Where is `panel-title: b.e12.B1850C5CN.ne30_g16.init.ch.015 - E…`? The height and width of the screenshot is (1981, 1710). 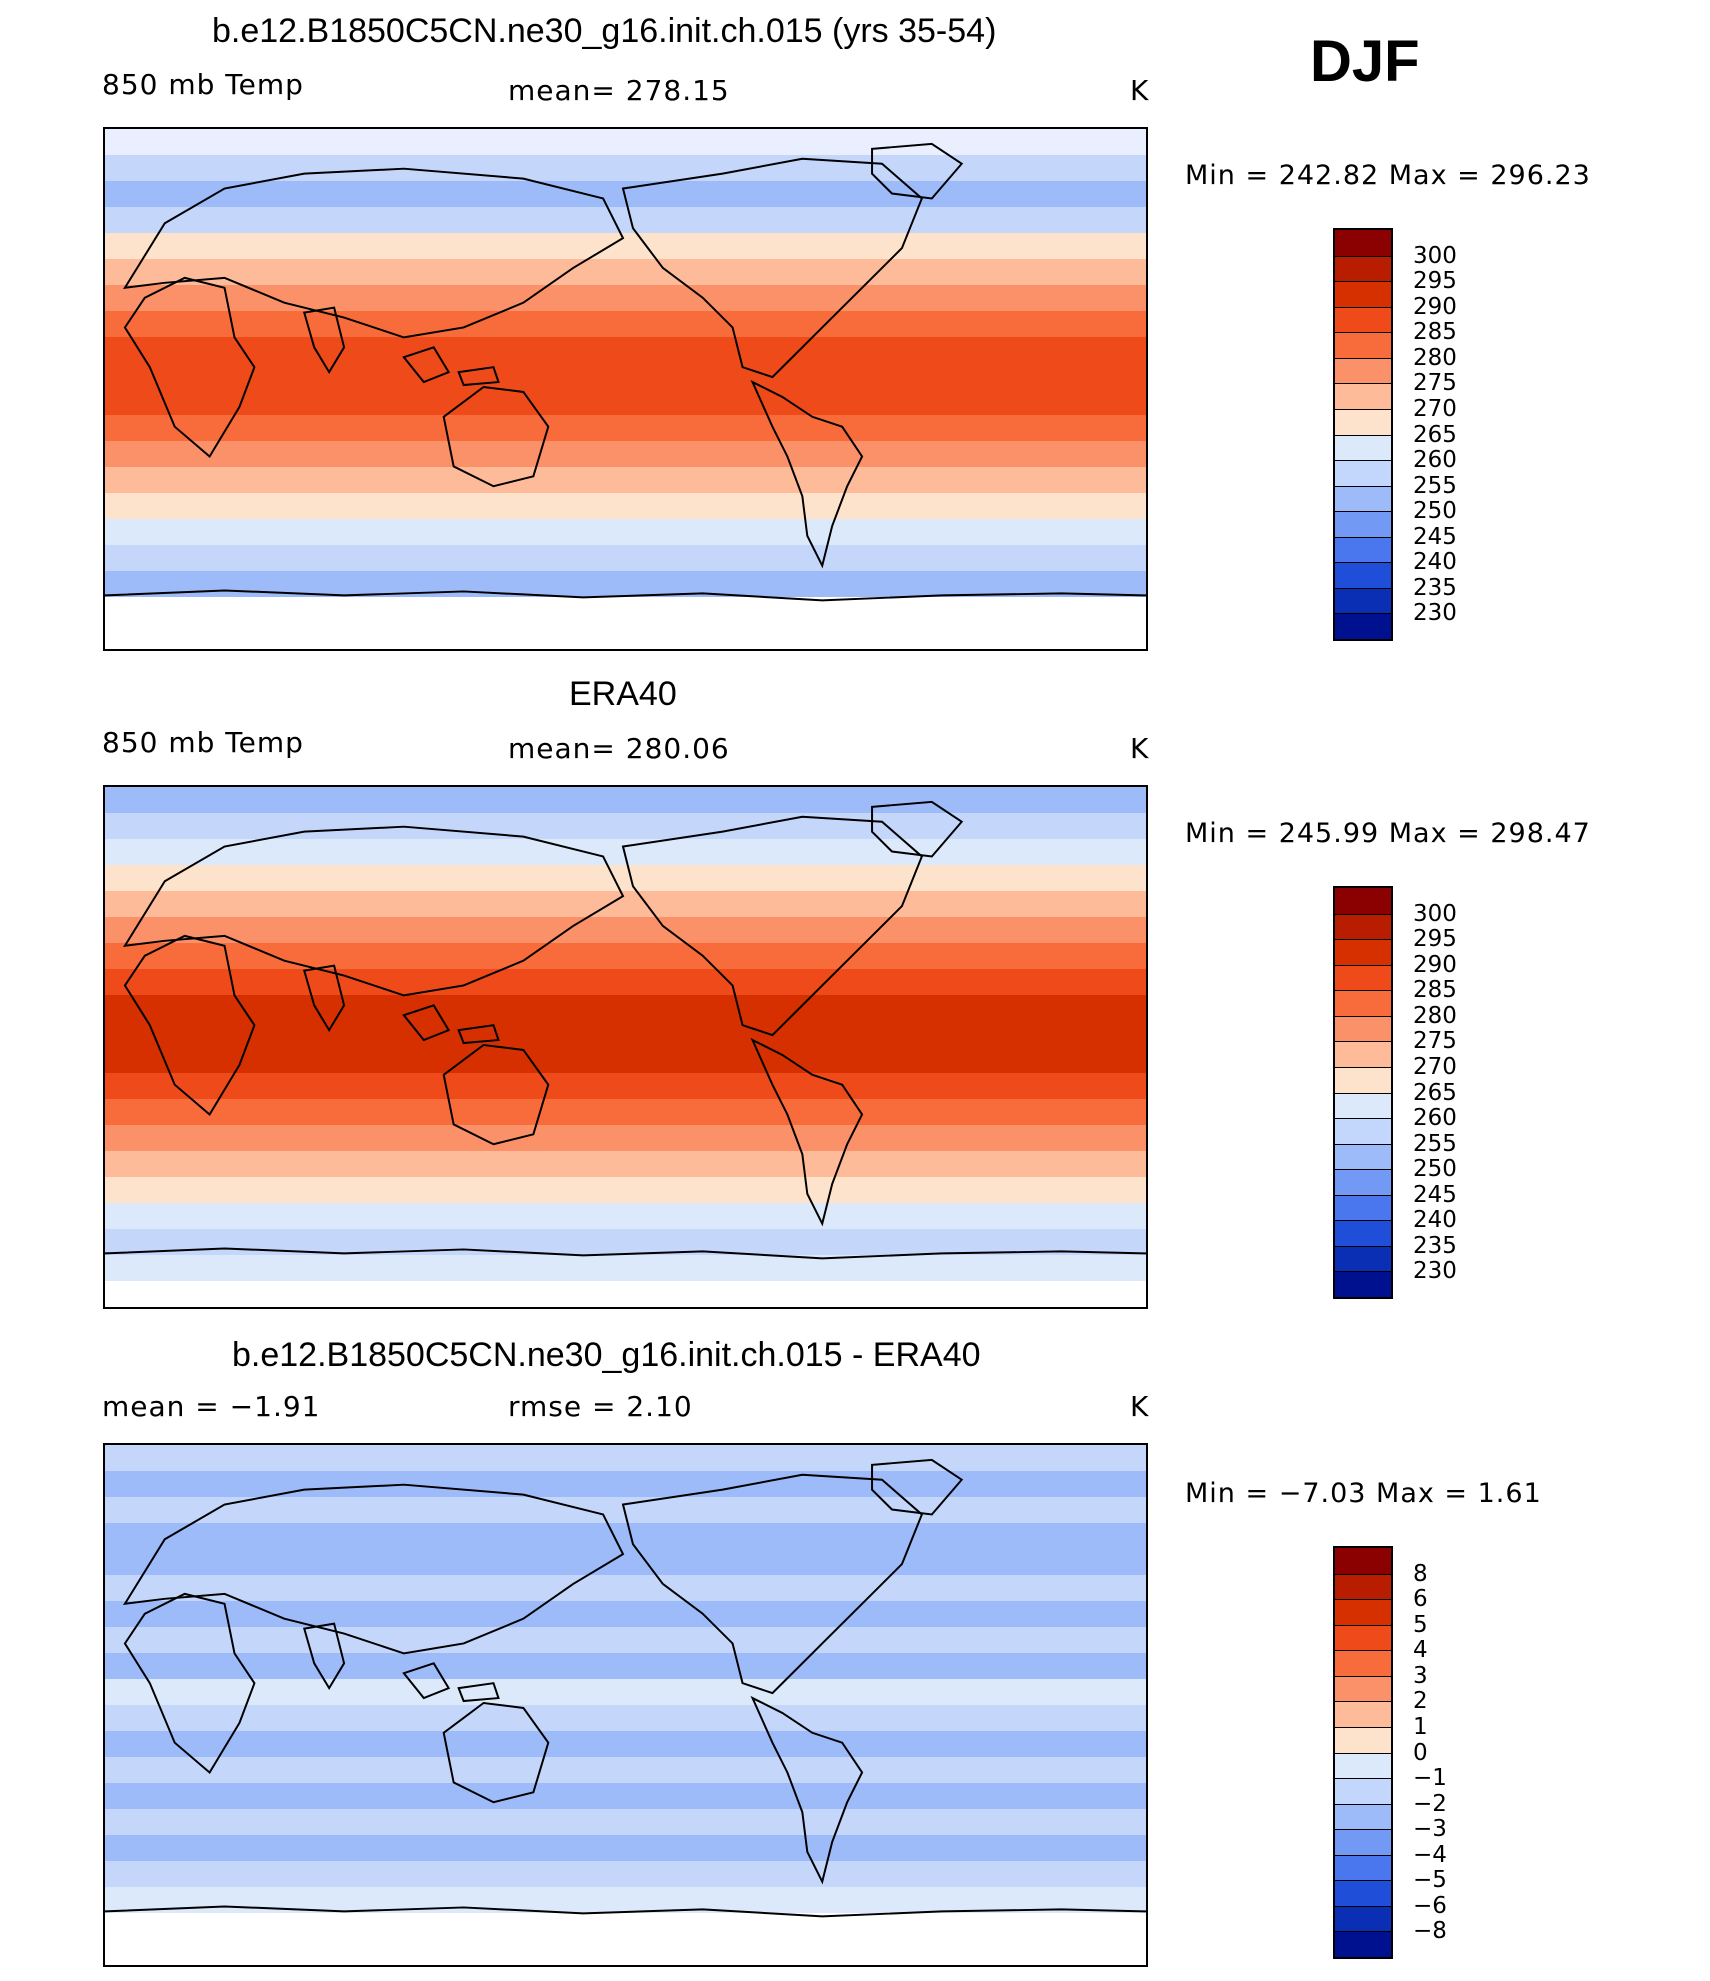
panel-title: b.e12.B1850C5CN.ne30_g16.init.ch.015 - E… is located at coordinates (606, 1355).